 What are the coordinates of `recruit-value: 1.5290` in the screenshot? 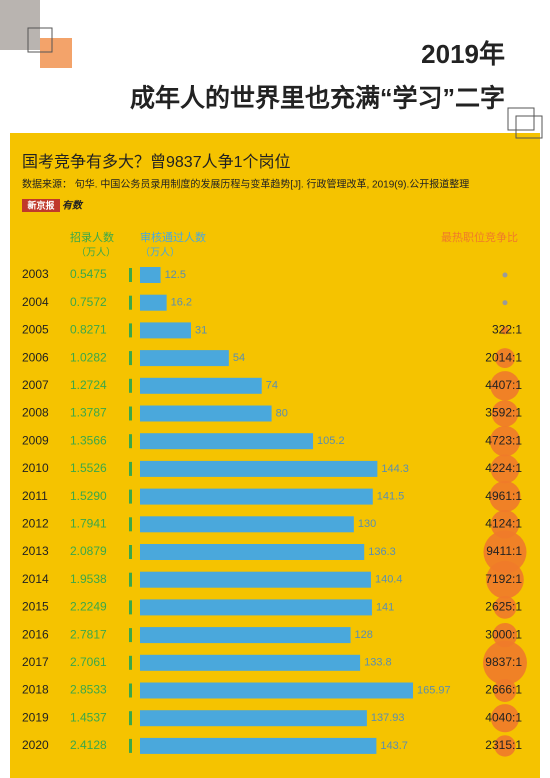 It's located at (88, 496).